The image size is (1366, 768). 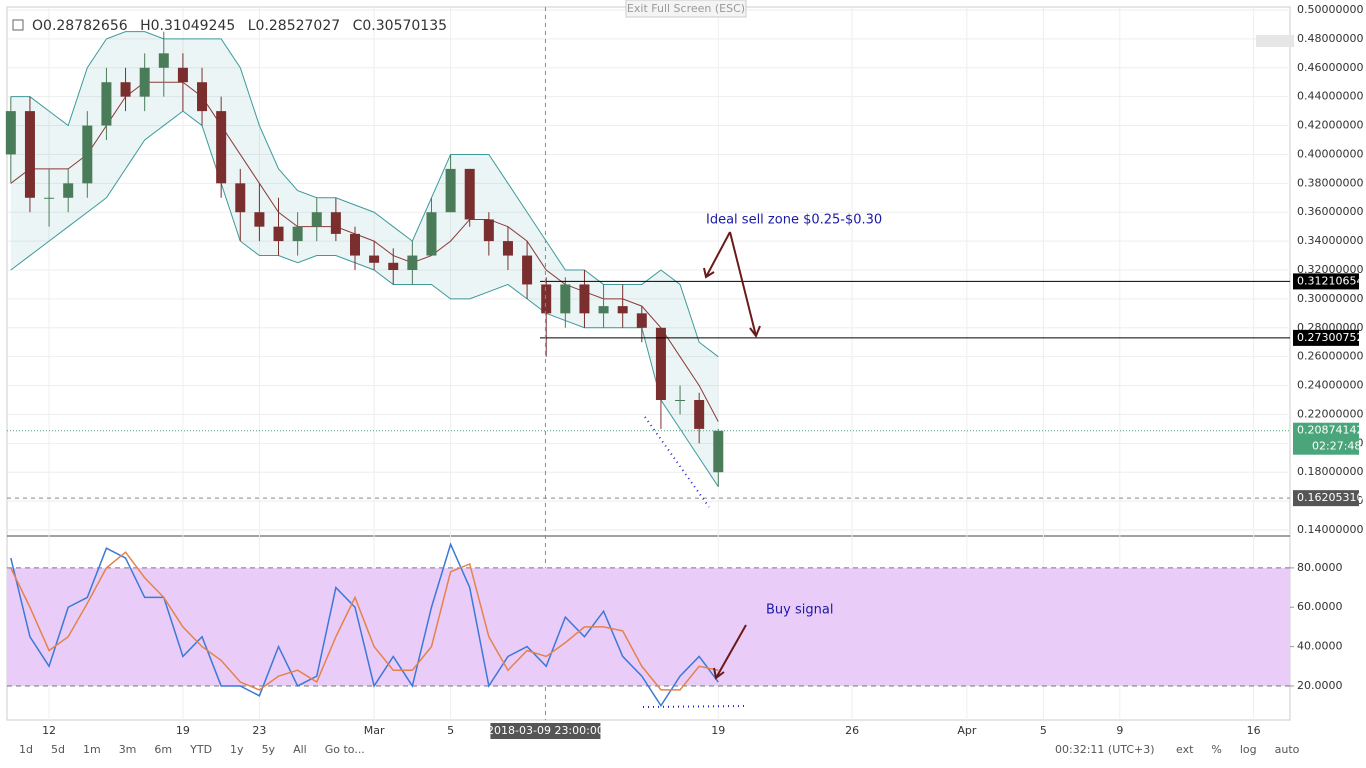 What do you see at coordinates (794, 220) in the screenshot?
I see `annotation: Ideal sell zone $0.25-$0.30` at bounding box center [794, 220].